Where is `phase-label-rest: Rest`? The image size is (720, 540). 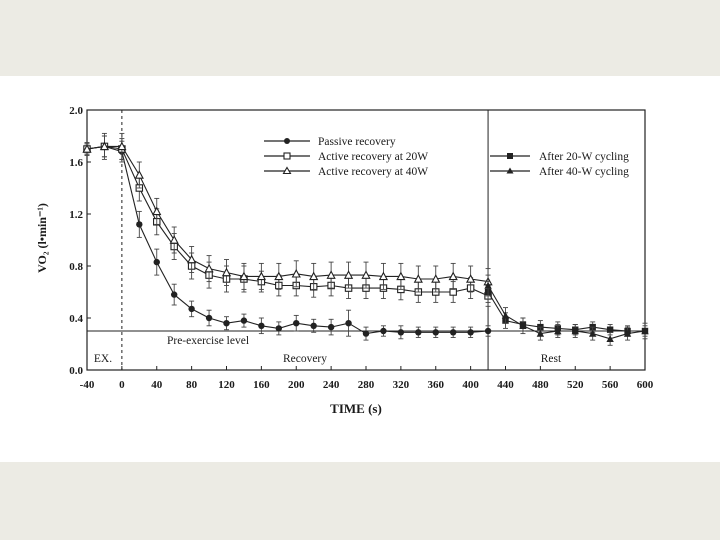
phase-label-rest: Rest is located at coordinates (551, 359).